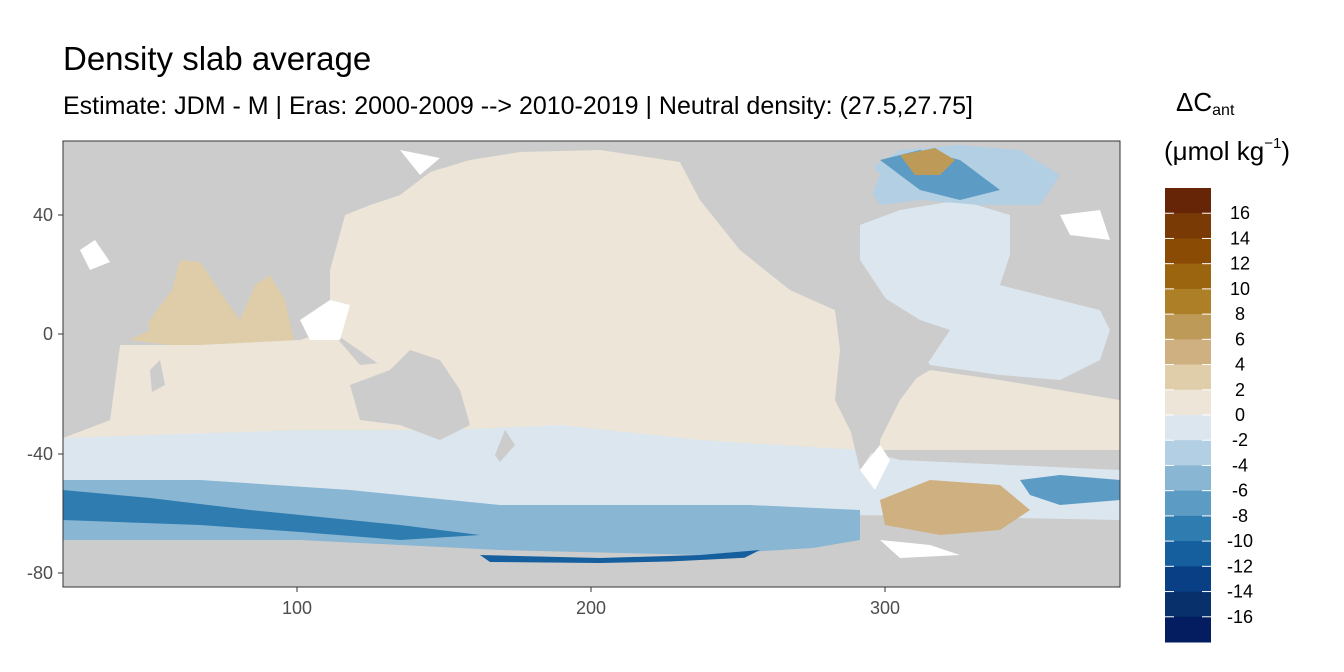 This screenshot has height=672, width=1344. What do you see at coordinates (212, 305) in the screenshot?
I see `ocean-arabian-sea` at bounding box center [212, 305].